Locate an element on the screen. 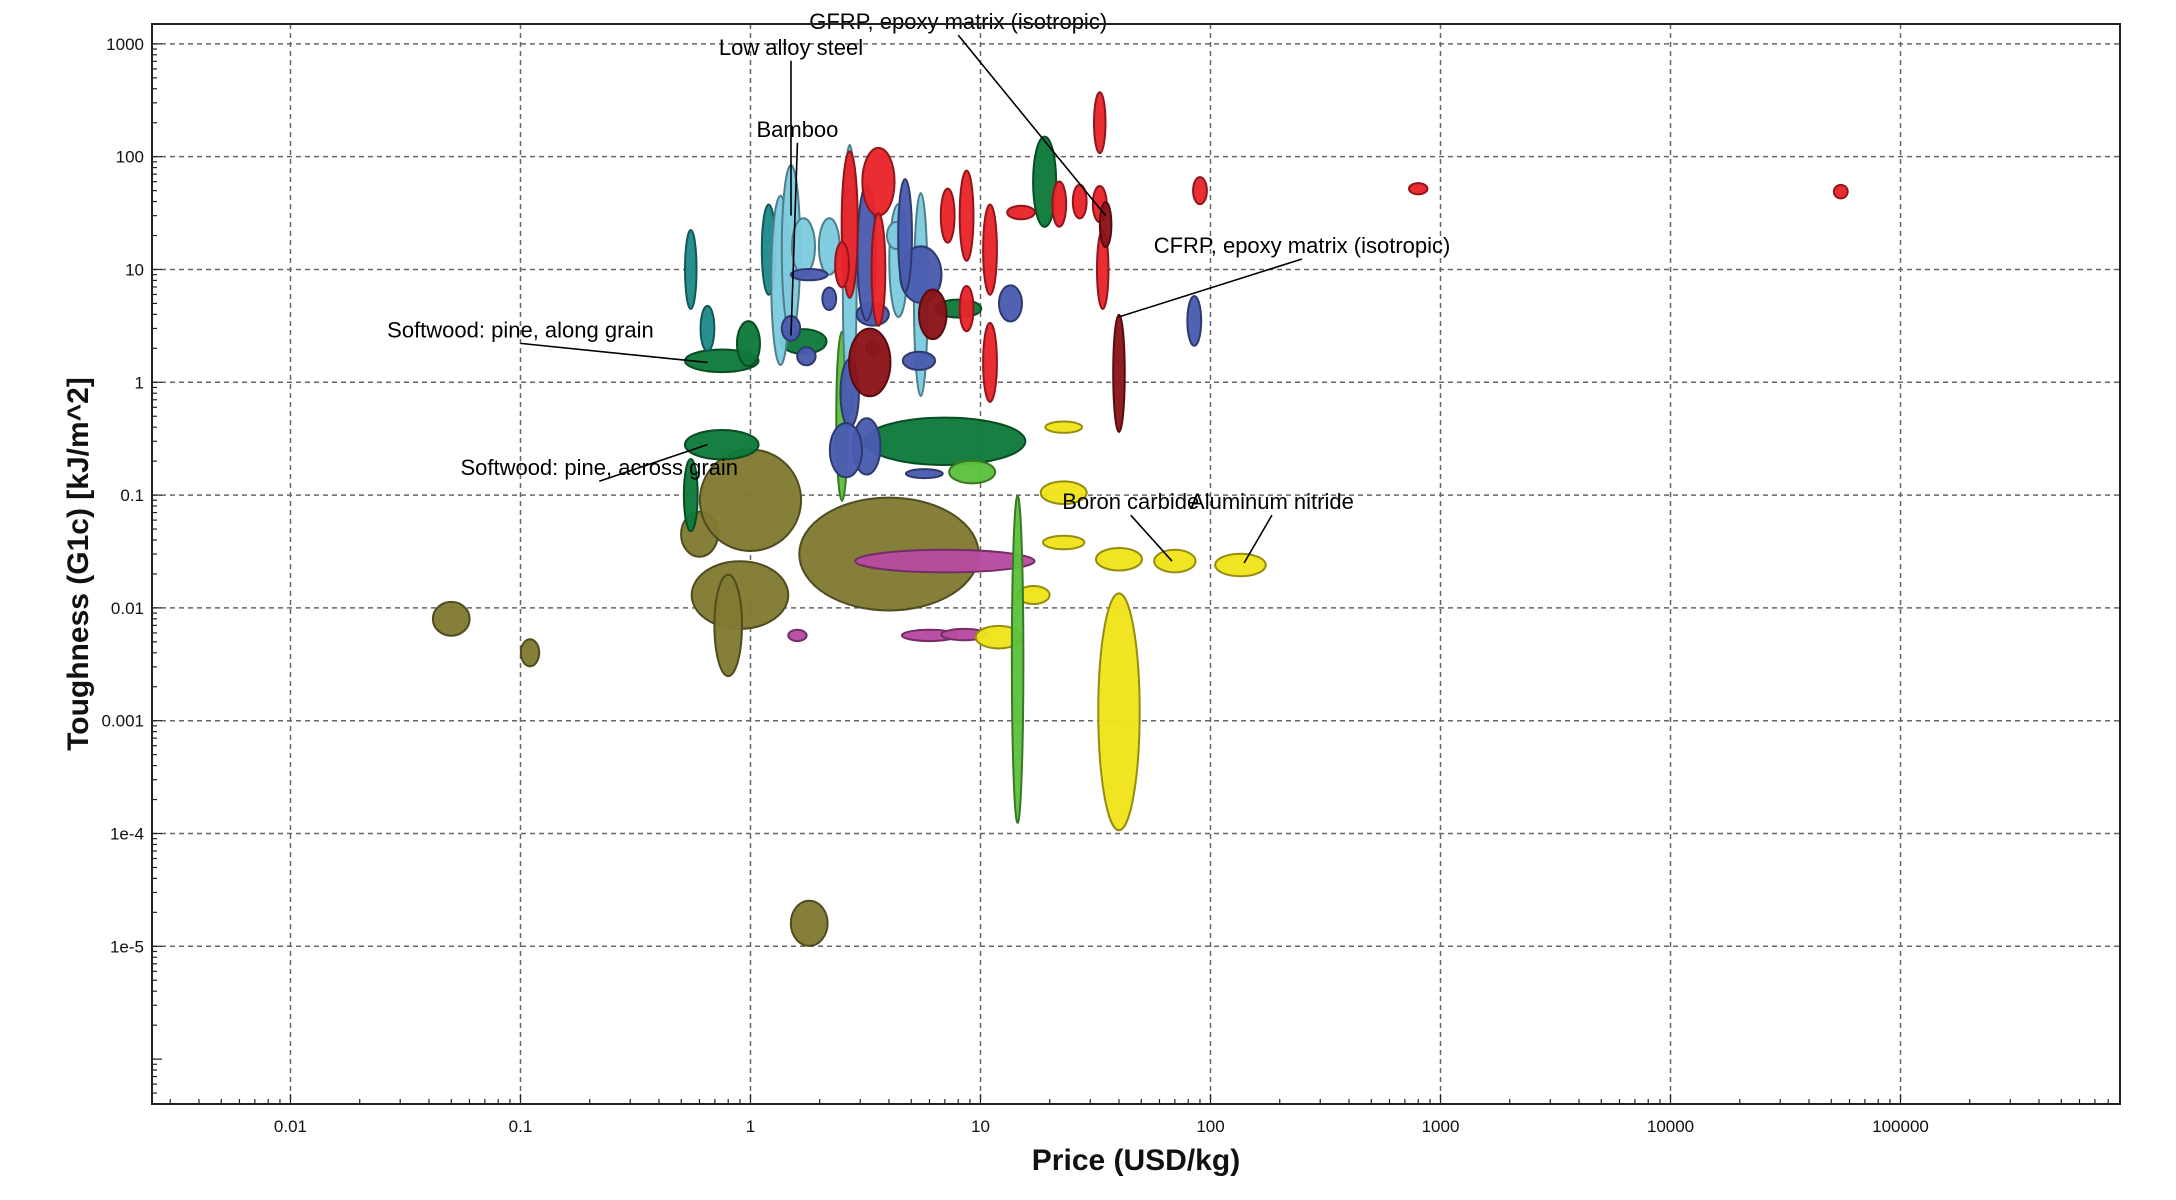 The height and width of the screenshot is (1200, 2176). y-tick-label: 1 is located at coordinates (139, 382).